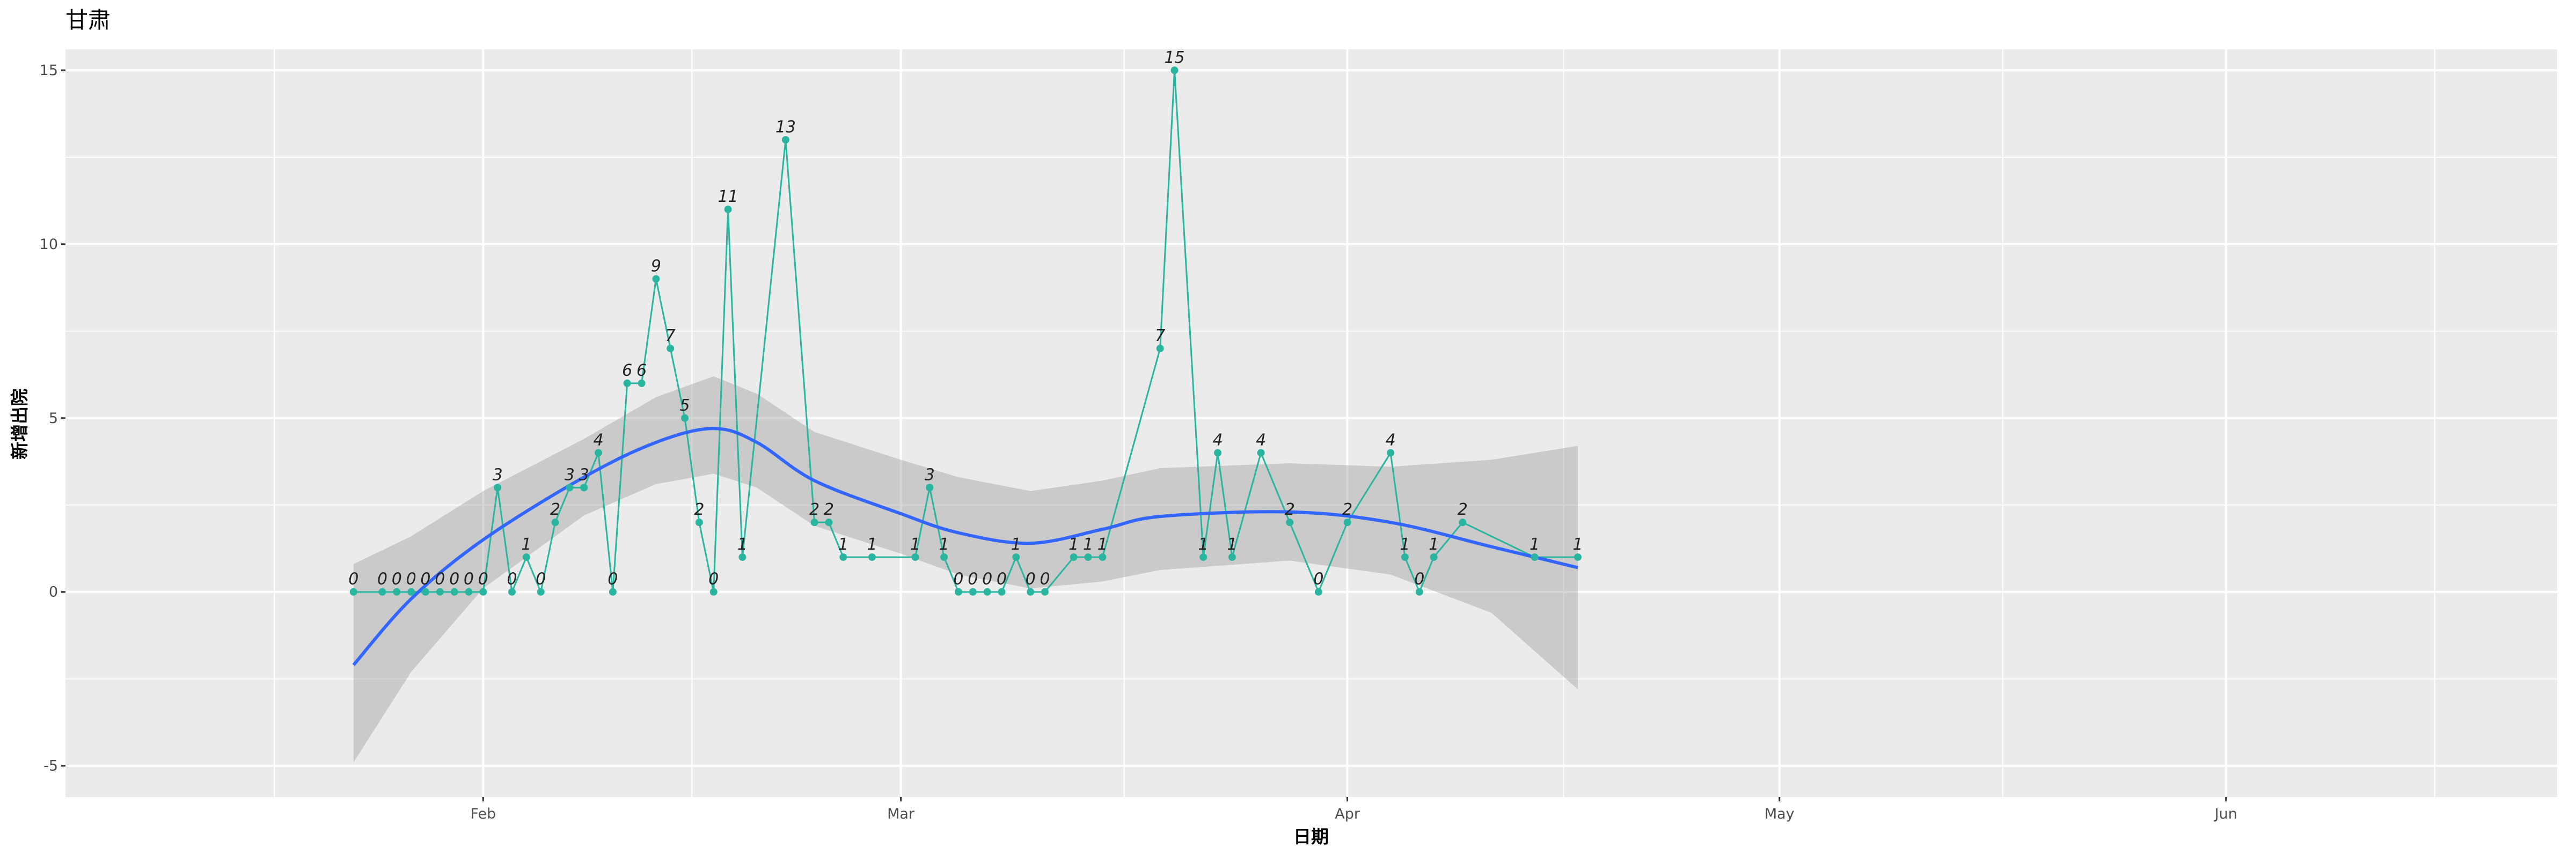  I want to click on y-tick-label: -5, so click(50, 766).